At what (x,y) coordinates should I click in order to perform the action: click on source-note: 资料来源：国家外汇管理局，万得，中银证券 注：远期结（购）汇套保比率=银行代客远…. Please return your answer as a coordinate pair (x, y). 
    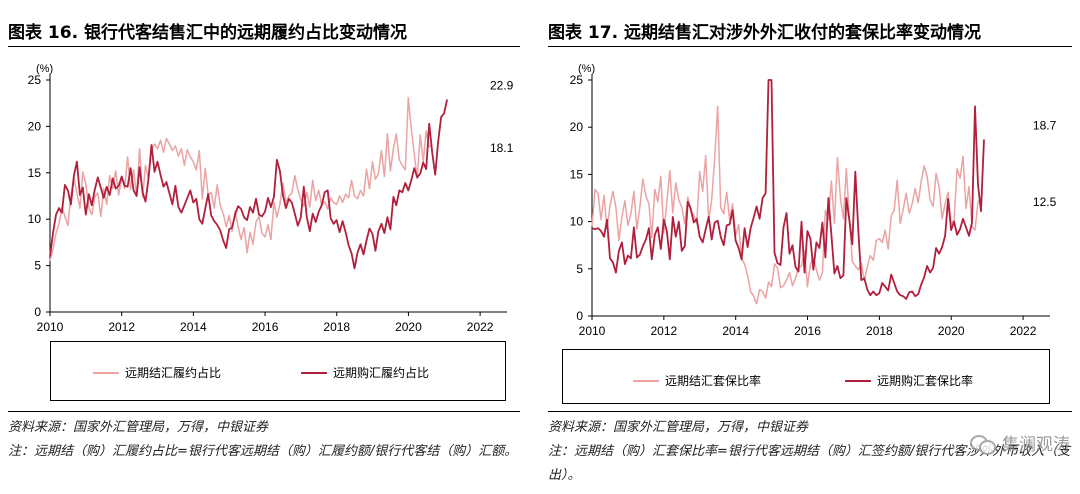
    Looking at the image, I should click on (813, 452).